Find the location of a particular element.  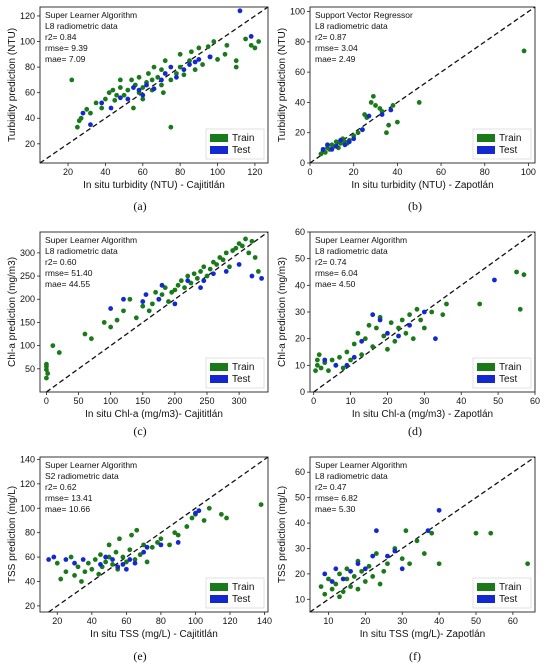

legend-swatch is located at coordinates (219, 138).